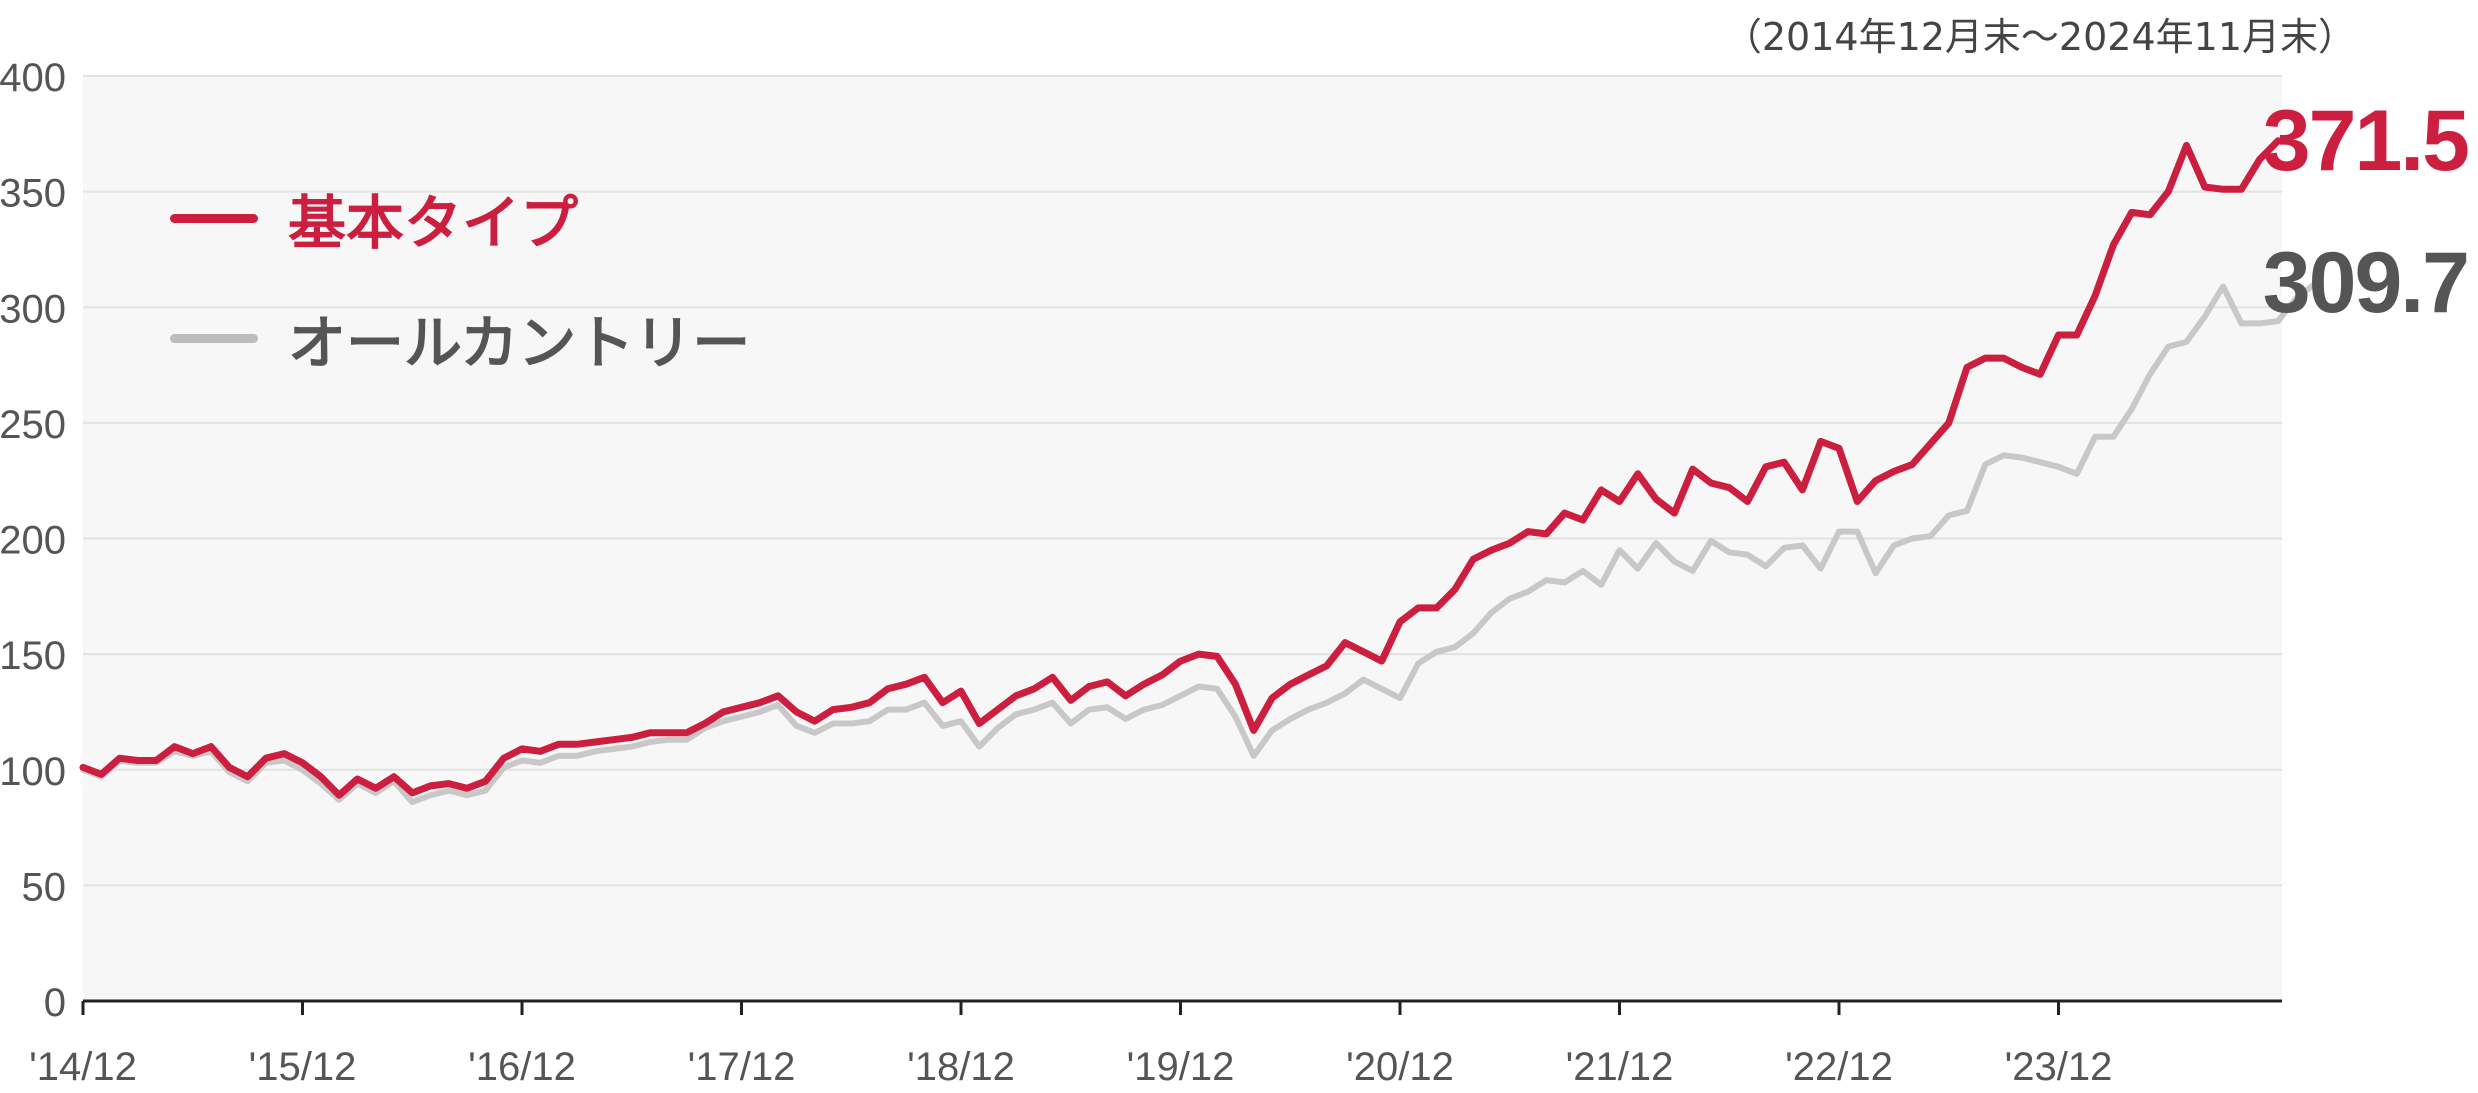  Describe the element at coordinates (214, 338) in the screenshot. I see `legend-swatch-allcountry` at that location.